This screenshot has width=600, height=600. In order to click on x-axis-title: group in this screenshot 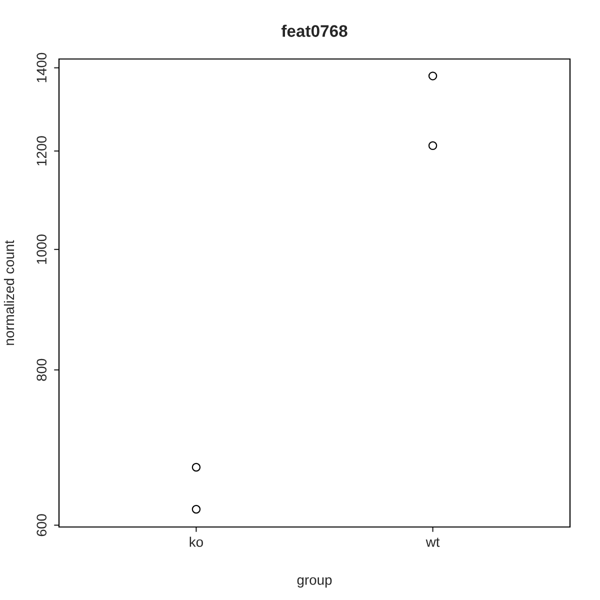, I will do `click(314, 582)`.